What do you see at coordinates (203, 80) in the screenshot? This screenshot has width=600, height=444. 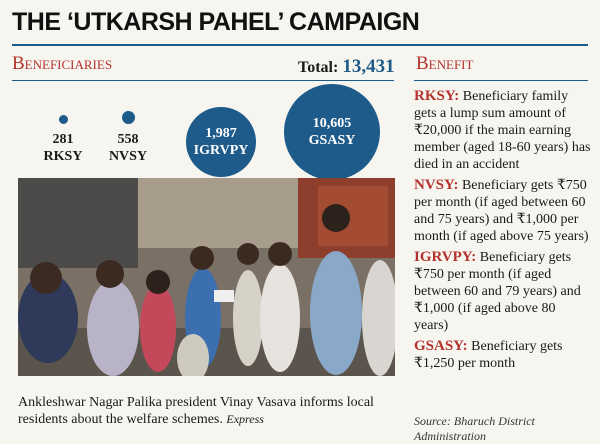 I see `beneficiaries-rule` at bounding box center [203, 80].